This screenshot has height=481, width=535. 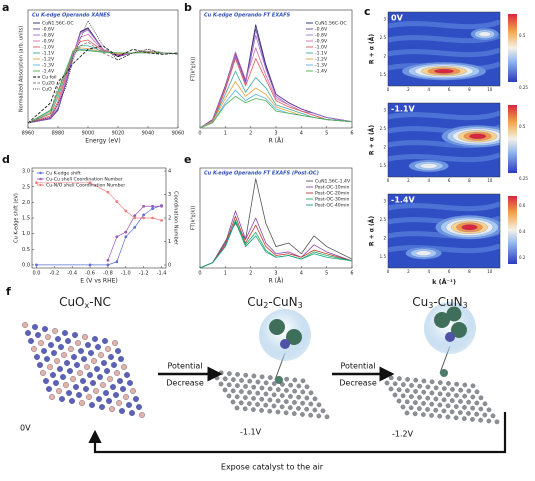 I want to click on map-y-label: R + α (Å), so click(x=372, y=140).